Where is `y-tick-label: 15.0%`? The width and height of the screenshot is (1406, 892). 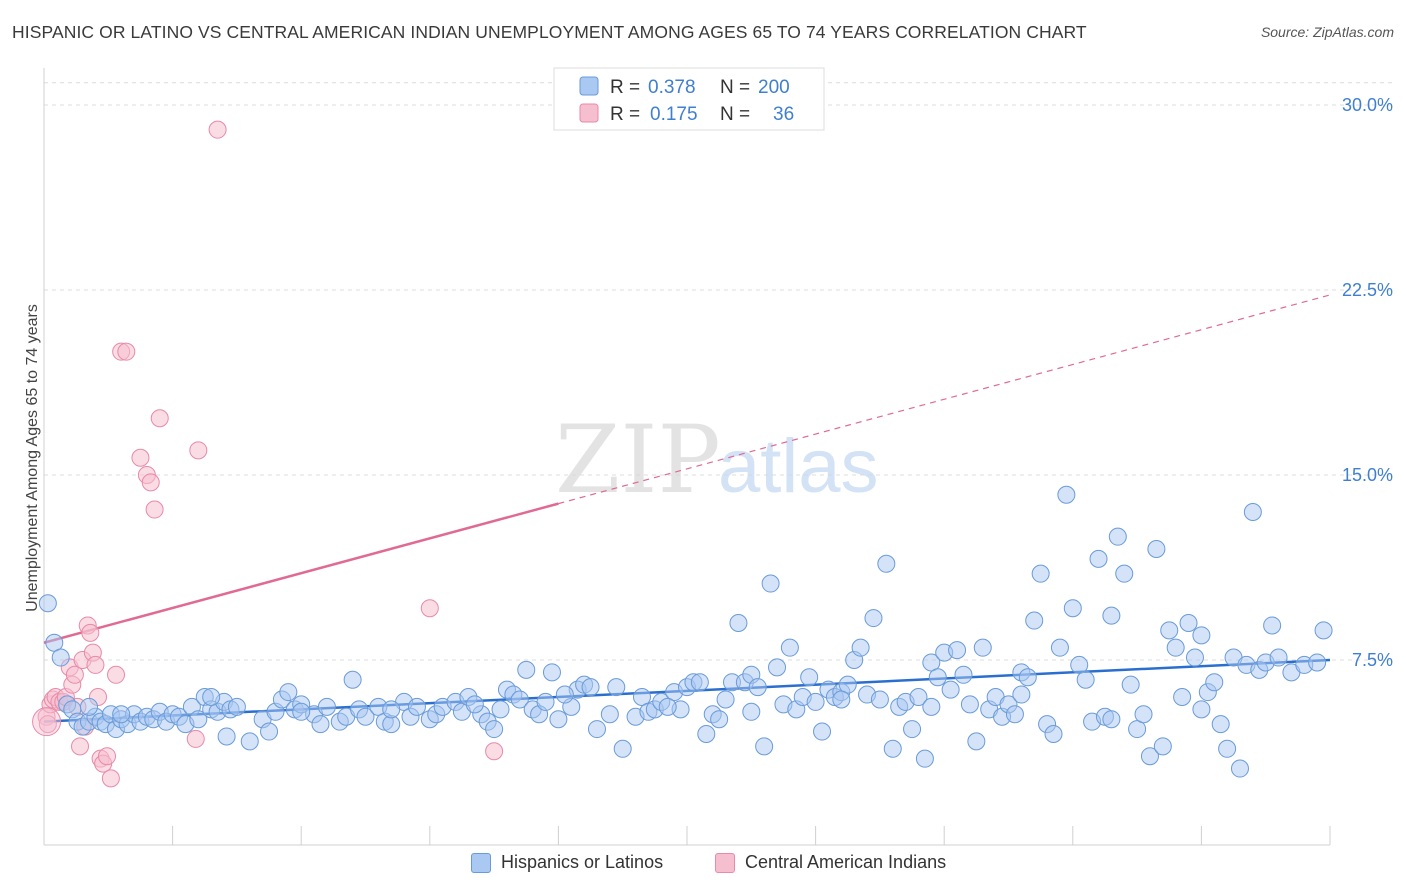
y-tick-label: 15.0% is located at coordinates (1367, 475).